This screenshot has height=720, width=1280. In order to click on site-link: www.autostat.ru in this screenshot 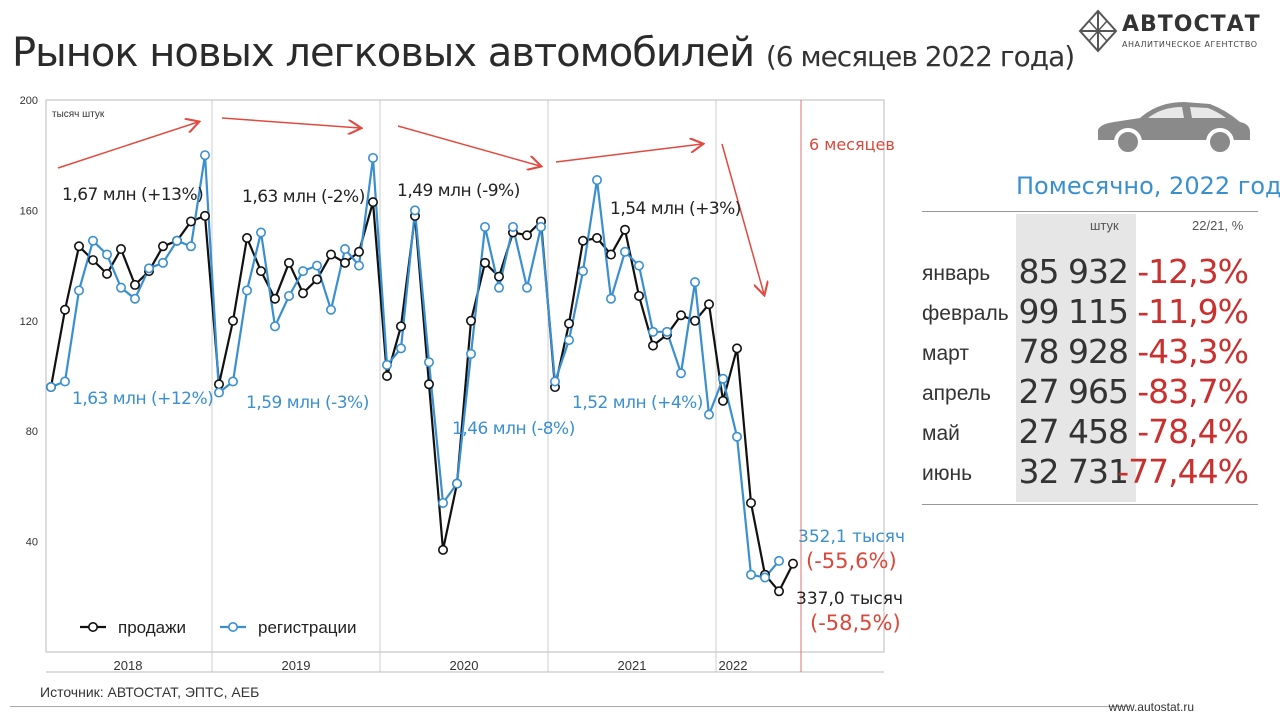, I will do `click(1151, 707)`.